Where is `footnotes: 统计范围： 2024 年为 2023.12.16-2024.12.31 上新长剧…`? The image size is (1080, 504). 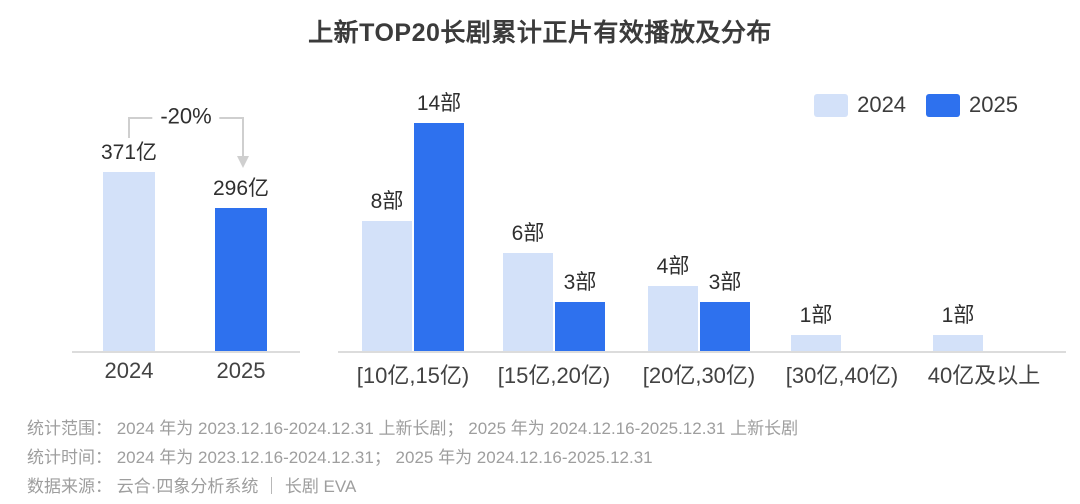 footnotes: 统计范围： 2024 年为 2023.12.16-2024.12.31 上新长剧… is located at coordinates (412, 457).